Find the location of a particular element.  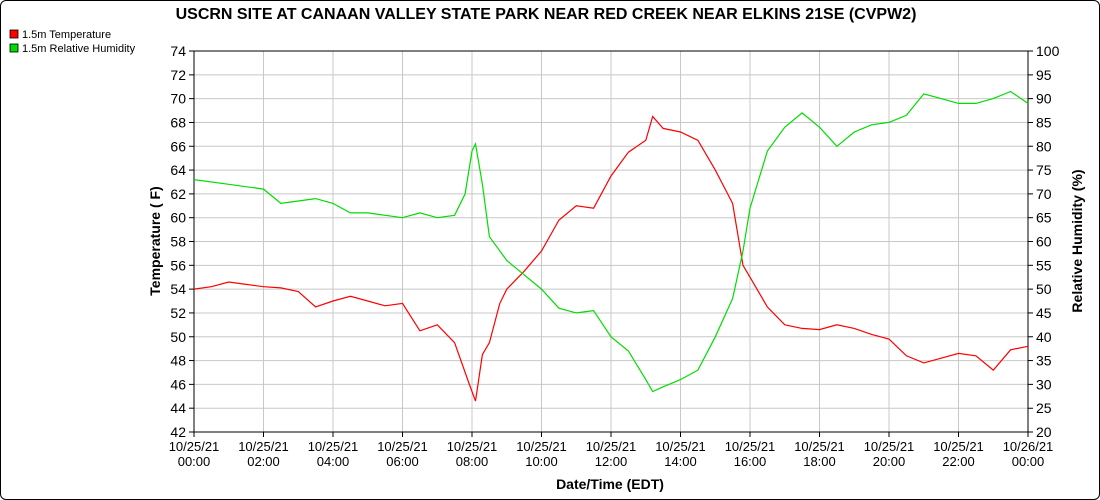

y2-tick-label: 55 is located at coordinates (1044, 265).